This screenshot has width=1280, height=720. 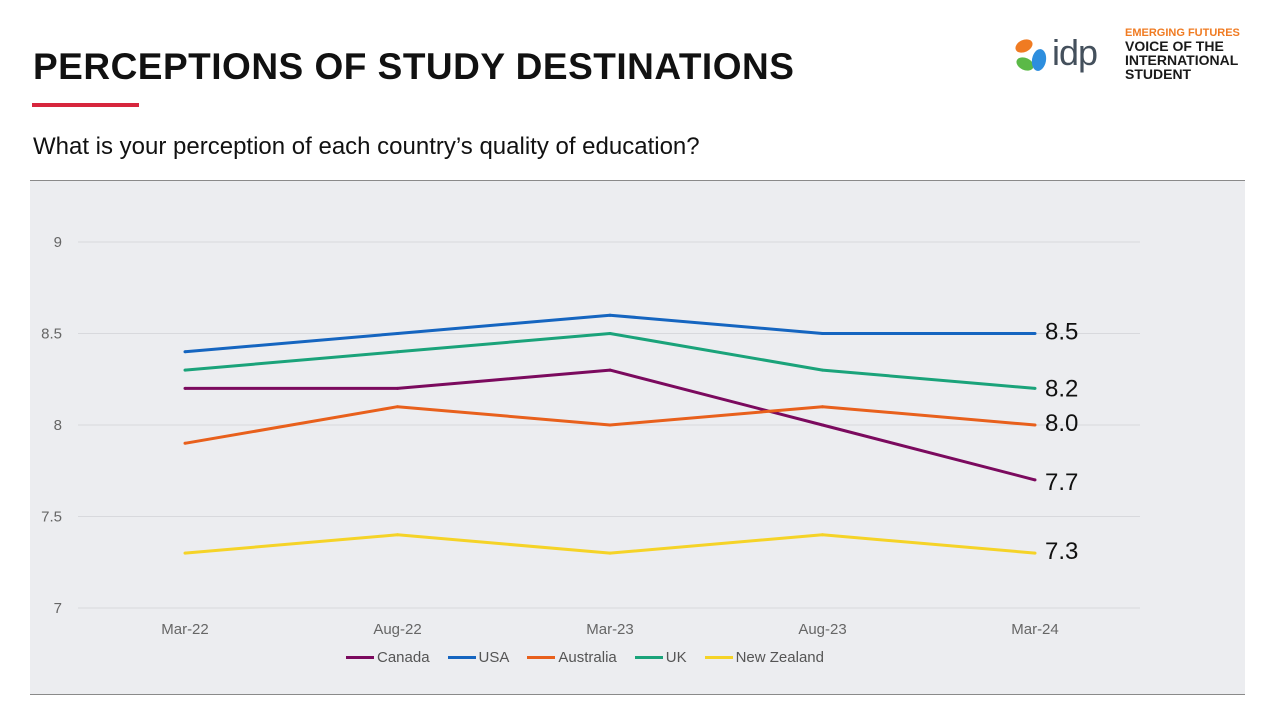 What do you see at coordinates (403, 657) in the screenshot?
I see `legend-label: Canada` at bounding box center [403, 657].